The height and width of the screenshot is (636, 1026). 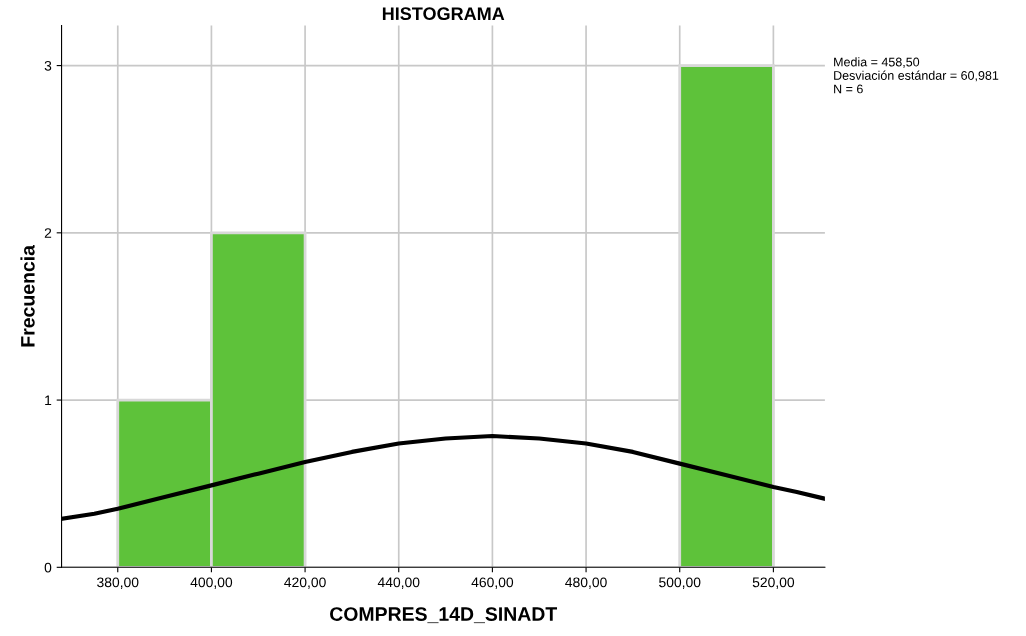 I want to click on y-axis-title: Frecuencia, so click(x=27, y=295).